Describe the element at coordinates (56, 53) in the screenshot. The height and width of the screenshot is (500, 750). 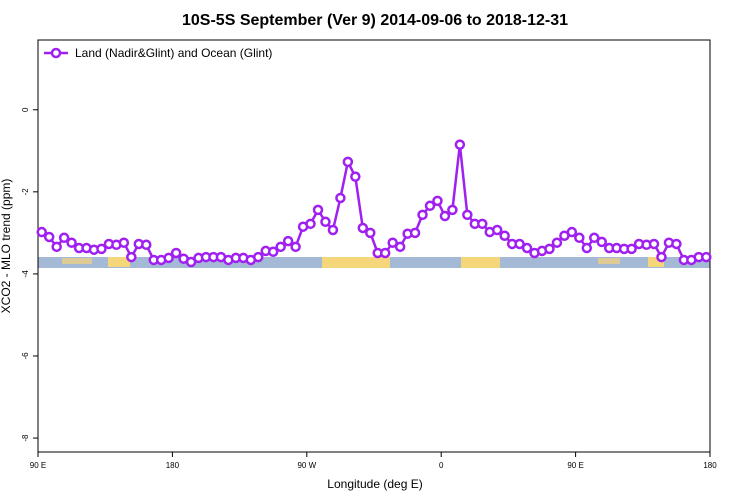
I see `legend-marker` at that location.